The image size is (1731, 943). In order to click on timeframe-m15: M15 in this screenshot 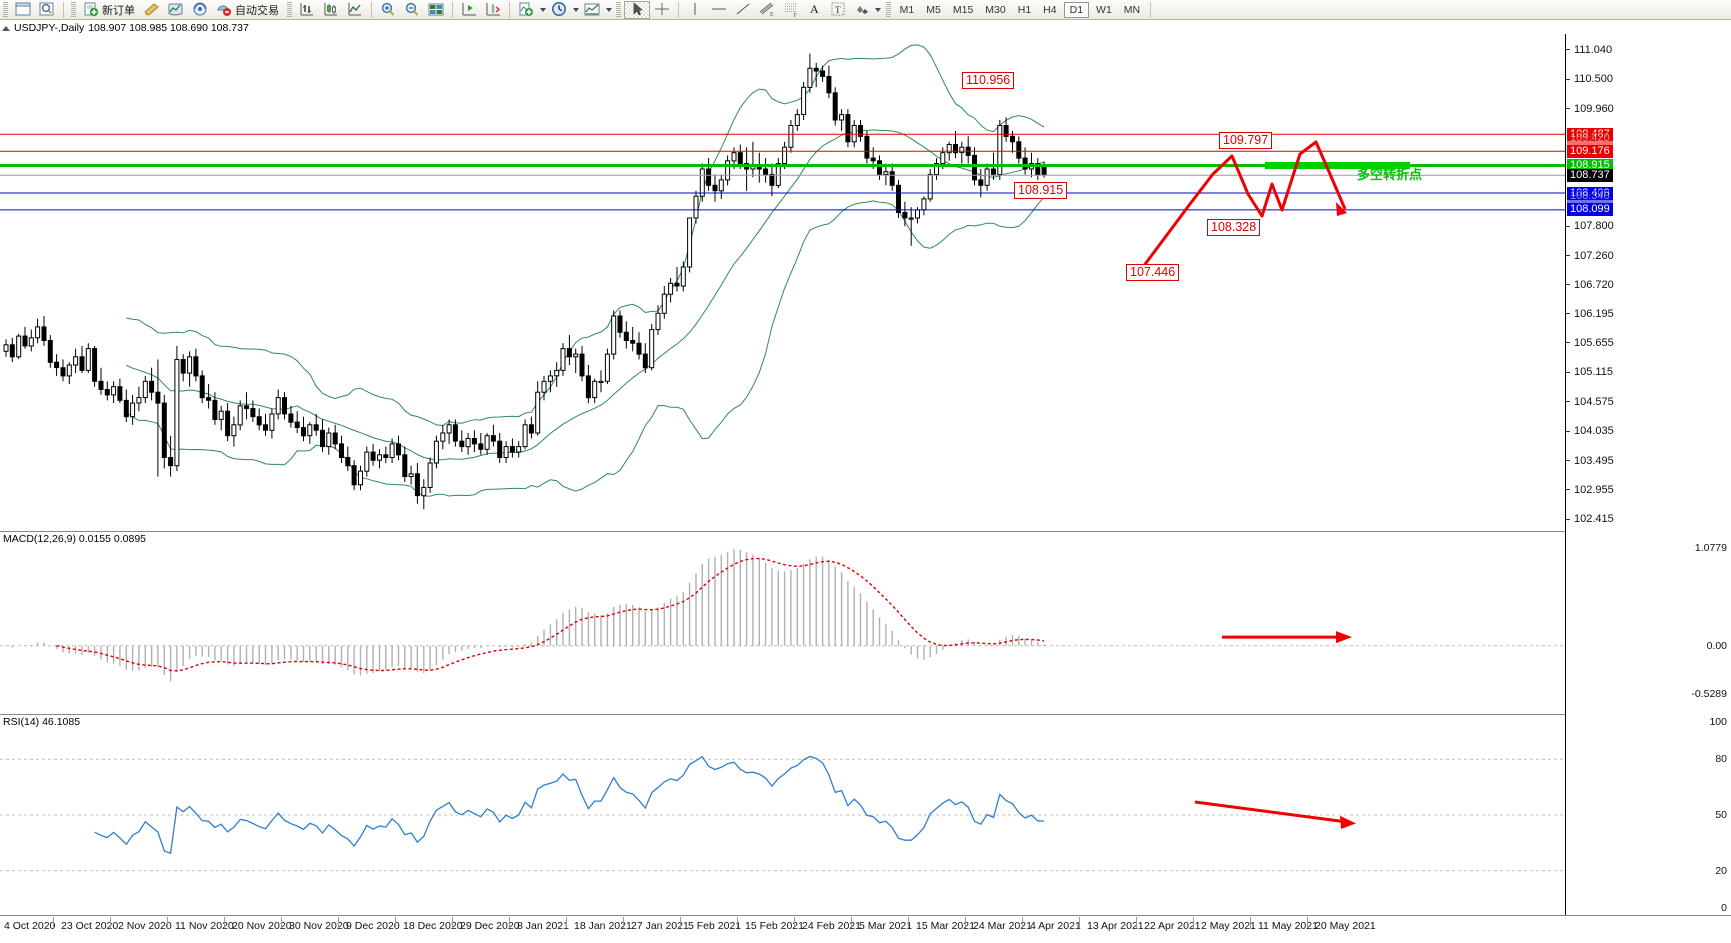, I will do `click(963, 9)`.